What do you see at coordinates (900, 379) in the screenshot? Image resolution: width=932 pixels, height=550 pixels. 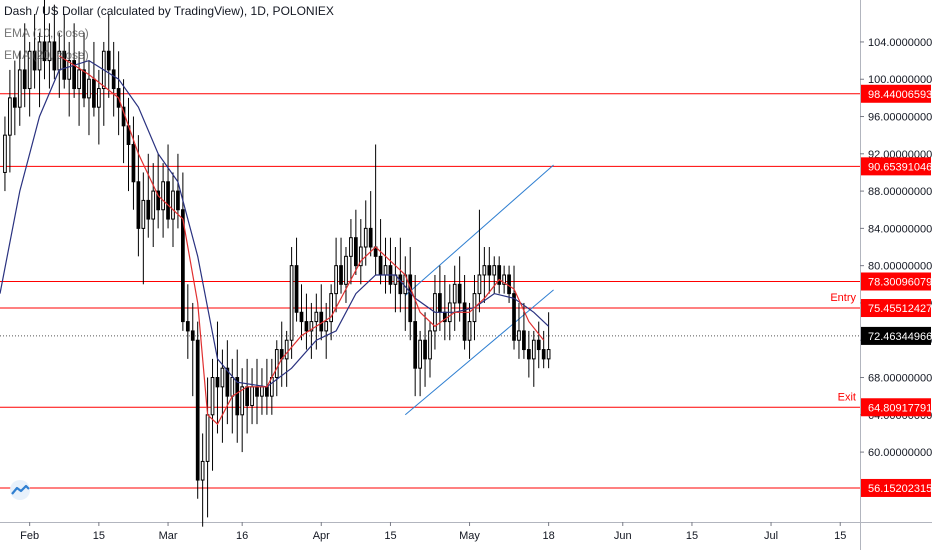 I see `y-tick-label: 68.00000000` at bounding box center [900, 379].